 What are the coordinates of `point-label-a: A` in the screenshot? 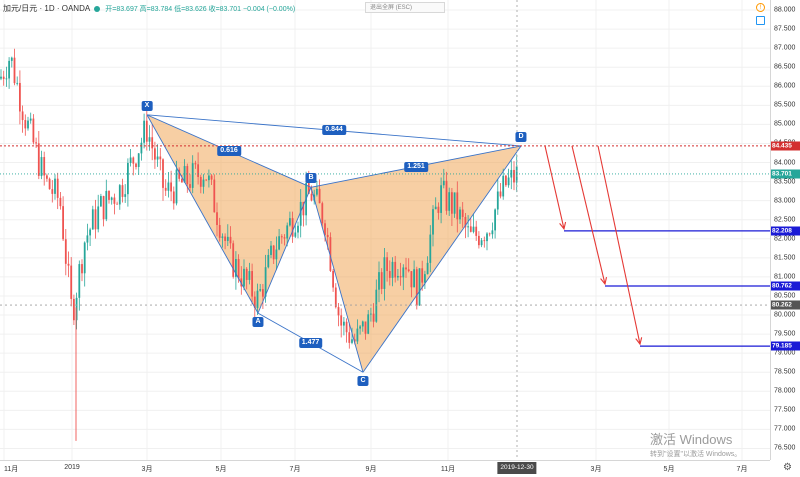 It's located at (258, 322).